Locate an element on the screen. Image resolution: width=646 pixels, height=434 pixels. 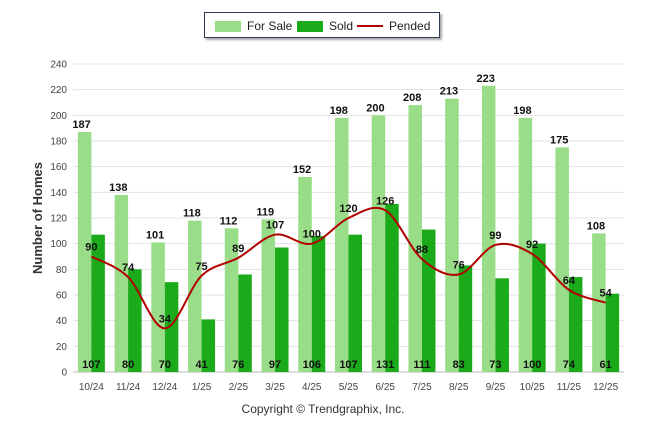
y-tick-label: 120 is located at coordinates (58, 219).